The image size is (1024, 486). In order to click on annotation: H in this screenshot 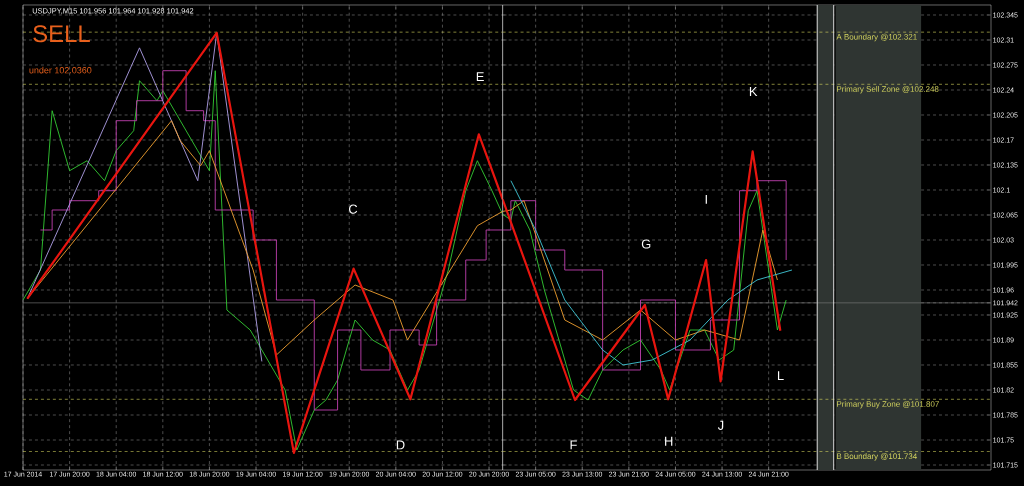, I will do `click(669, 441)`.